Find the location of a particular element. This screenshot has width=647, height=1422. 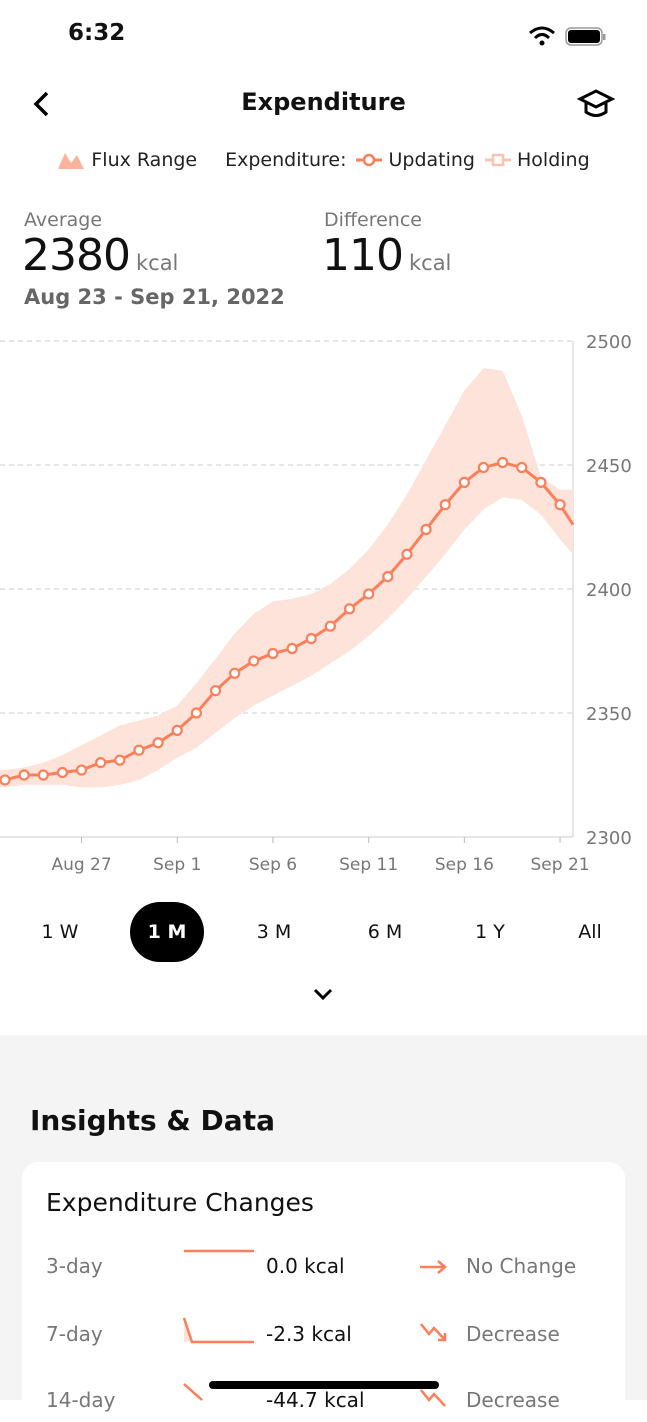

insights-title: Insights & Data is located at coordinates (152, 1120).